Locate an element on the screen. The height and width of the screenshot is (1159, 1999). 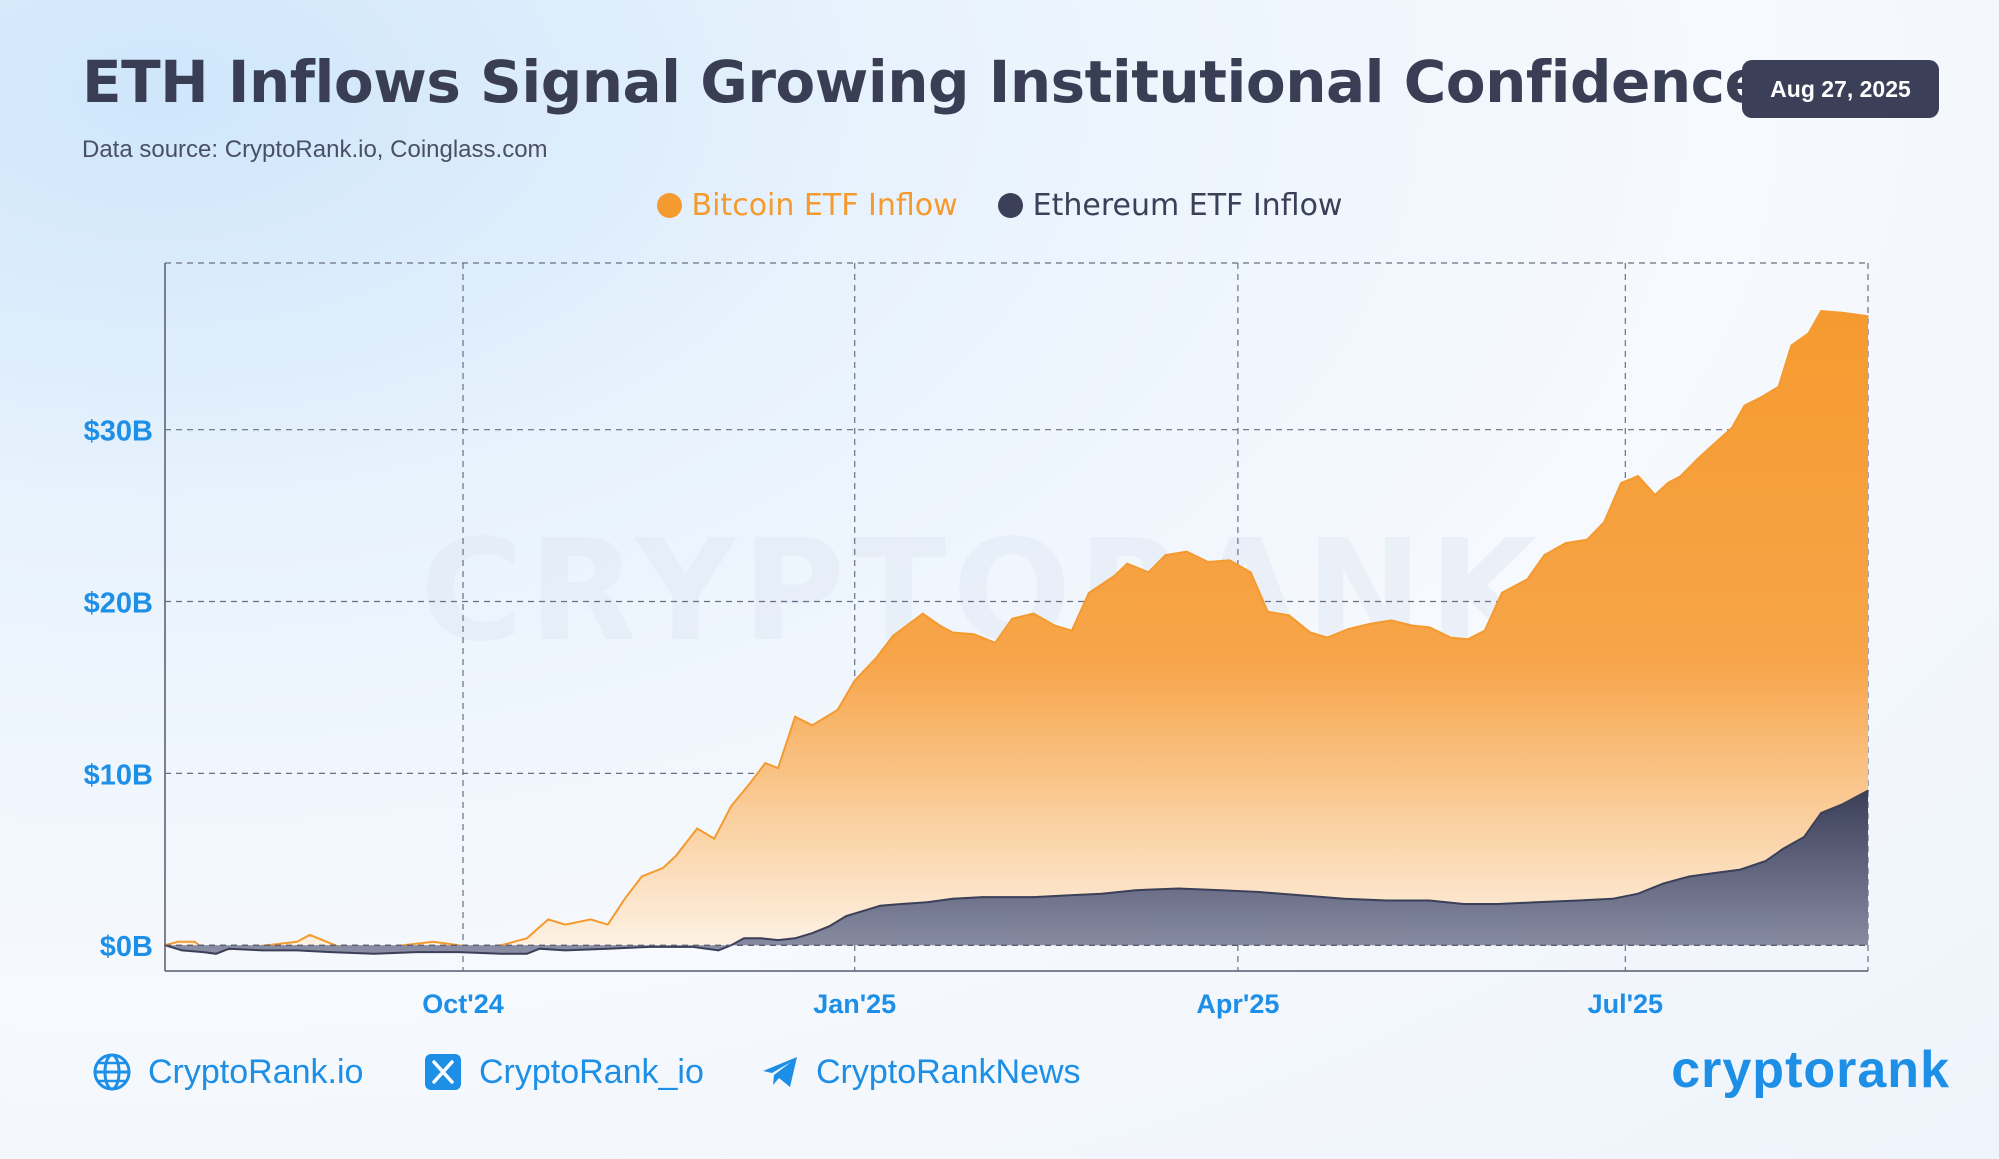
y-tick-label: $0B is located at coordinates (126, 947).